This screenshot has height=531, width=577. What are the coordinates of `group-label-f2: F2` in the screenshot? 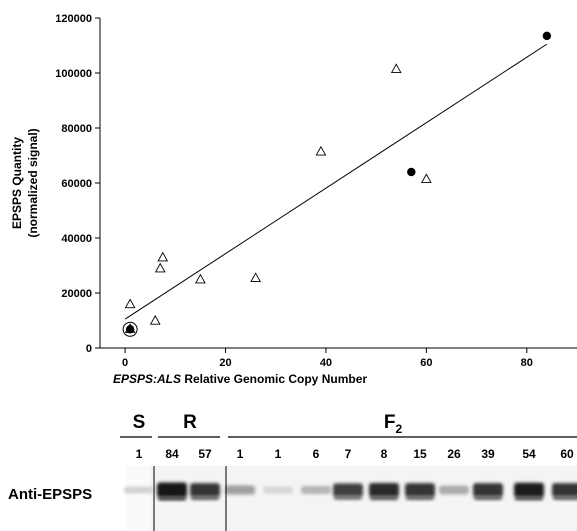 It's located at (393, 424).